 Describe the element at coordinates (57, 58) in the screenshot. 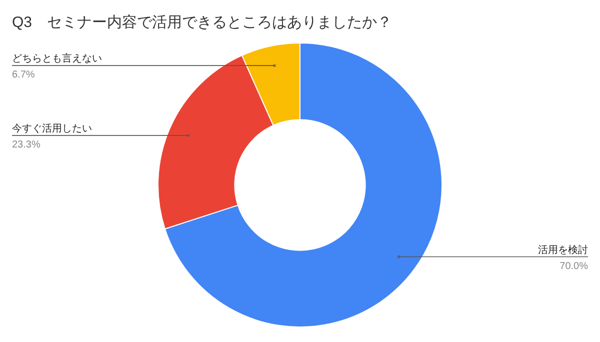

I see `slice-label: どちらとも言えない` at that location.